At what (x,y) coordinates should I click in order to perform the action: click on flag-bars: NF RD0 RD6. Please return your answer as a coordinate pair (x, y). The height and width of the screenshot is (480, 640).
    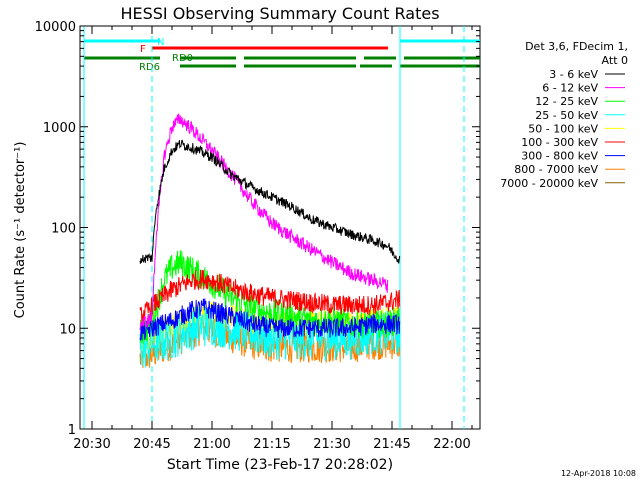
    Looking at the image, I should click on (282, 55).